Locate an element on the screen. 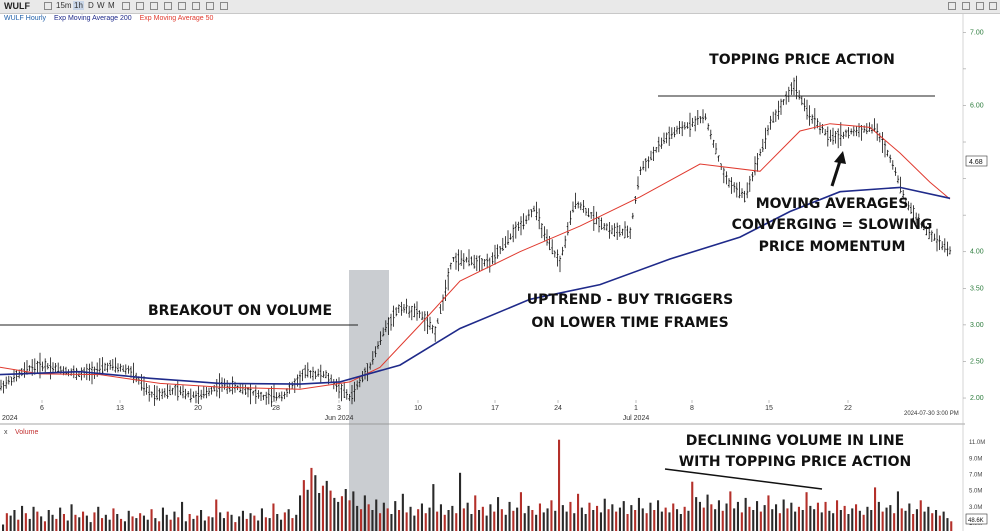  y-tick-label: 2.50 is located at coordinates (977, 361).